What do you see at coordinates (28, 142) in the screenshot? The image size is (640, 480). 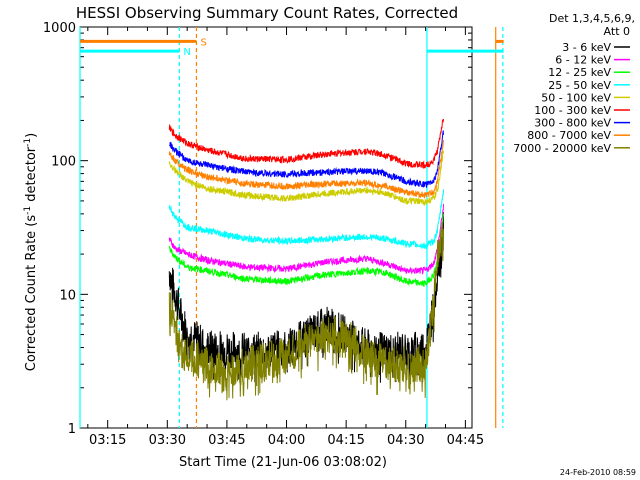 I see `y-axis-label-sup2: -1` at bounding box center [28, 142].